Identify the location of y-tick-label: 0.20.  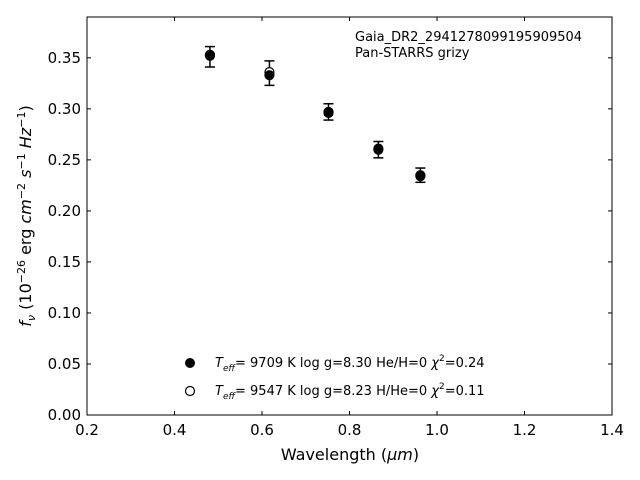
(64, 211).